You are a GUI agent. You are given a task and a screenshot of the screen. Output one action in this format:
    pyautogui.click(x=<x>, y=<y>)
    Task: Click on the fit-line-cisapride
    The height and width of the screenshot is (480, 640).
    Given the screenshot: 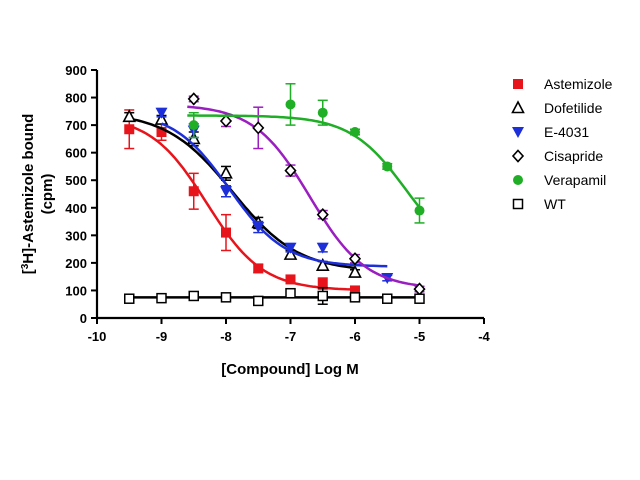 What is the action you would take?
    pyautogui.click(x=303, y=196)
    